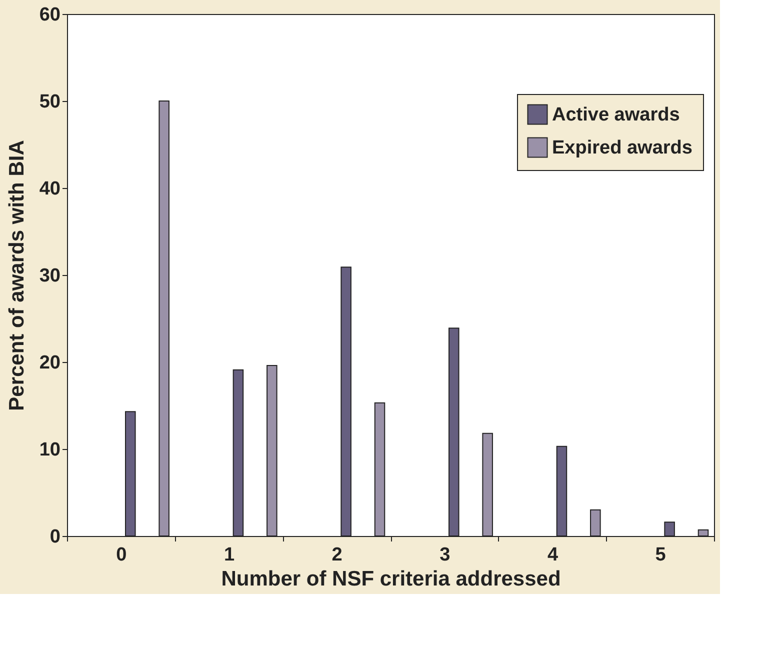 This screenshot has width=768, height=646. I want to click on x-tick-label: 1, so click(229, 555).